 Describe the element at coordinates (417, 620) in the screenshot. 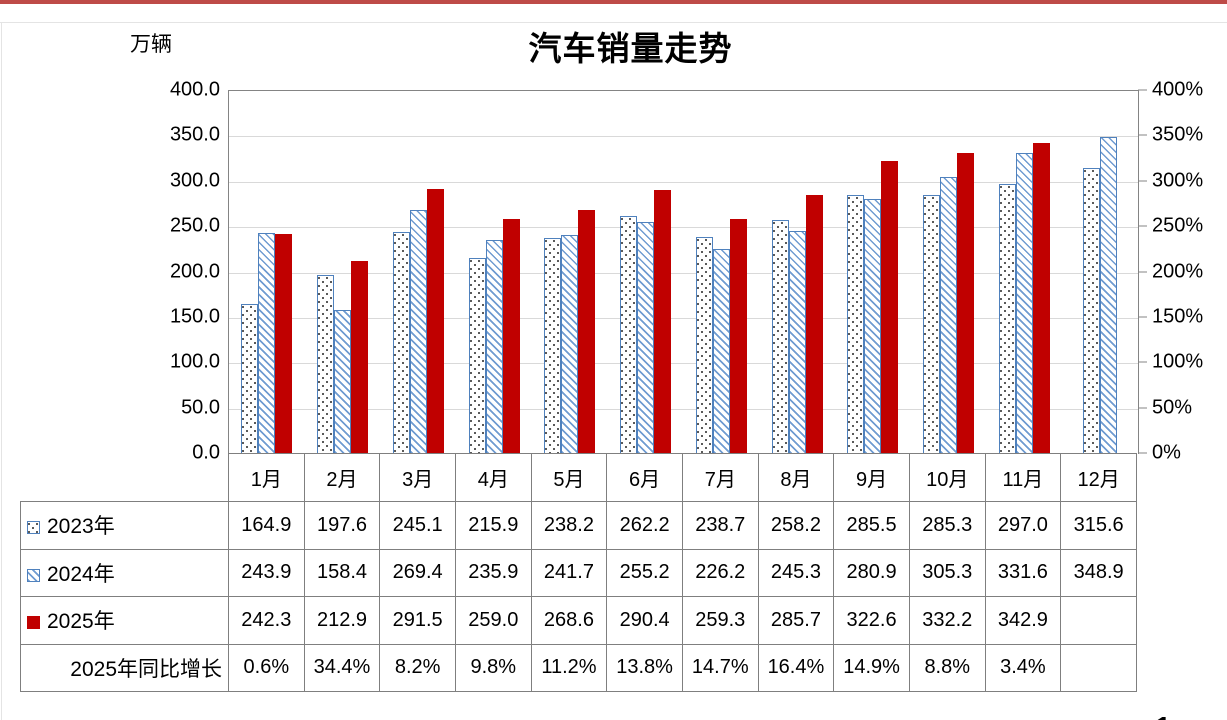

I see `value-cell: 291.5` at that location.